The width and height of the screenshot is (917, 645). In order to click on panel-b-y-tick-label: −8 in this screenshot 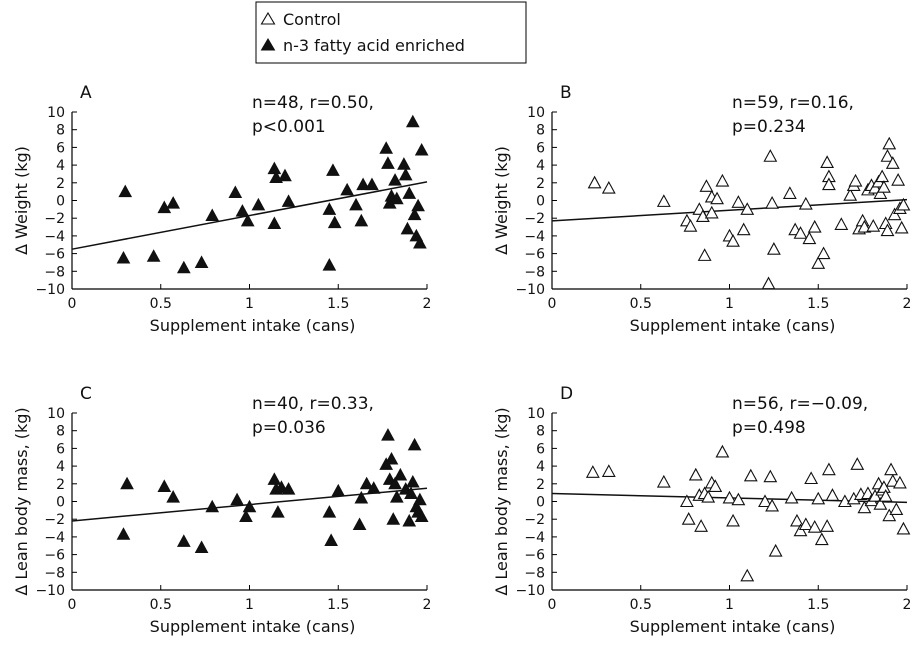, I will do `click(534, 272)`.